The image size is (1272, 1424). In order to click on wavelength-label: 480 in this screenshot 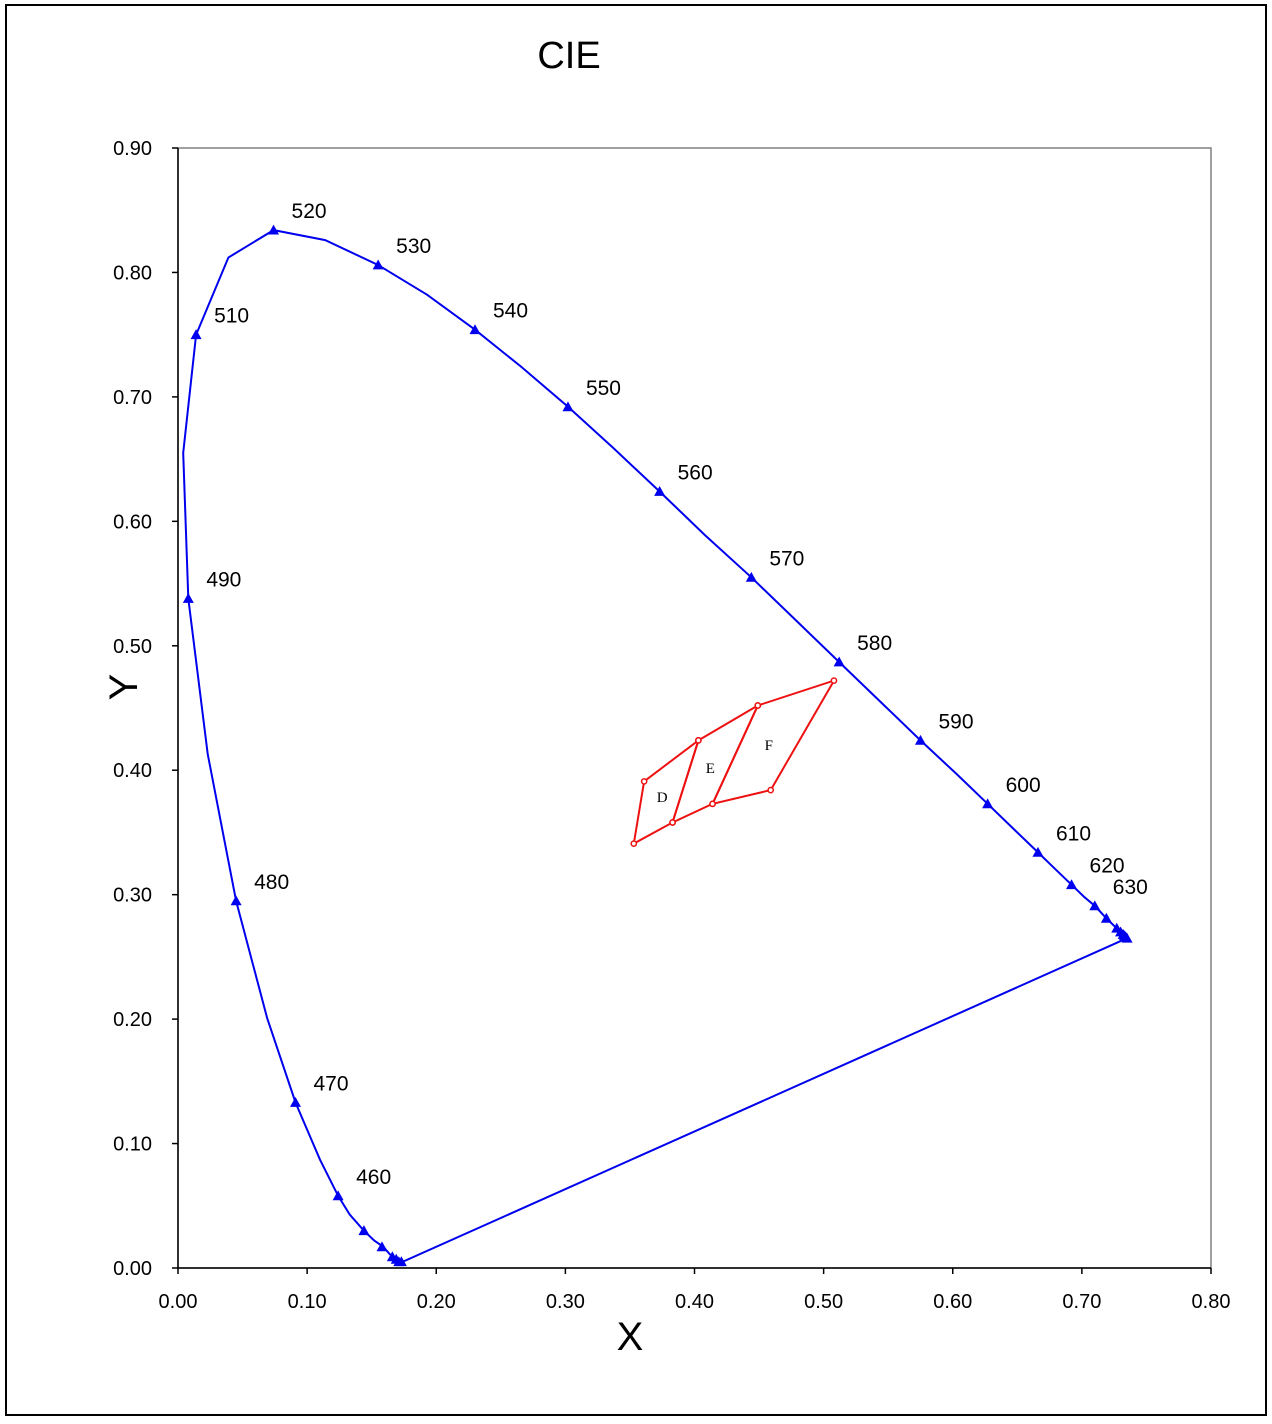, I will do `click(271, 882)`.